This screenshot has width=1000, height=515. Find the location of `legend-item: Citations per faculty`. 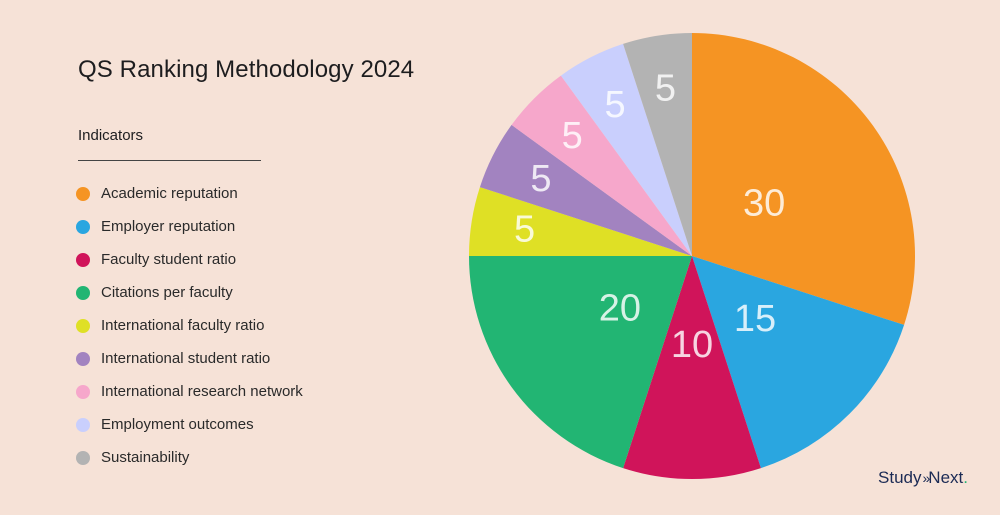

legend-item: Citations per faculty is located at coordinates (189, 292).